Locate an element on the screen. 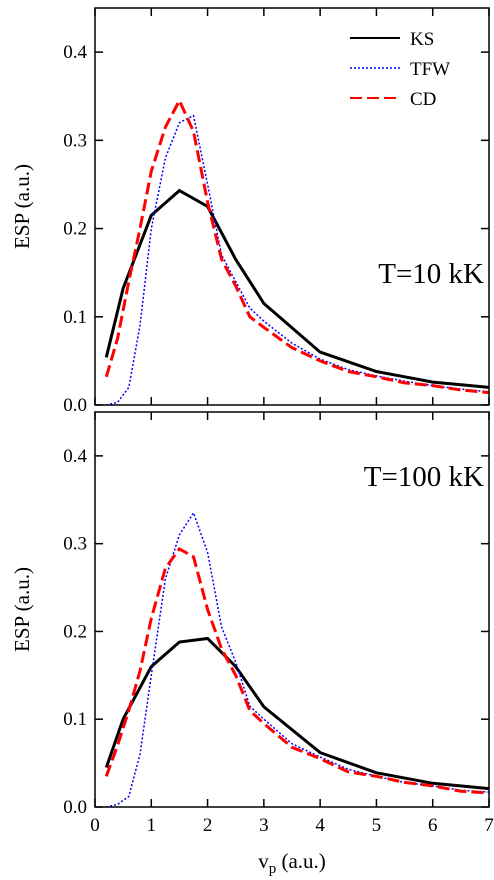 The width and height of the screenshot is (494, 880). legend-label: TFW is located at coordinates (430, 69).